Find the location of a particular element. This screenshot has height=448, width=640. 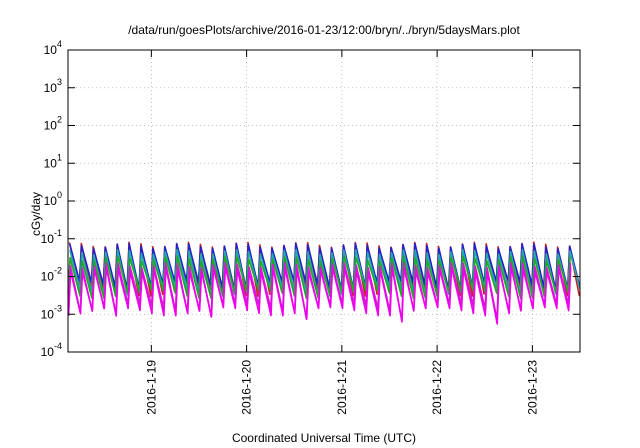

y-axis-label: cGy/day is located at coordinates (36, 214).